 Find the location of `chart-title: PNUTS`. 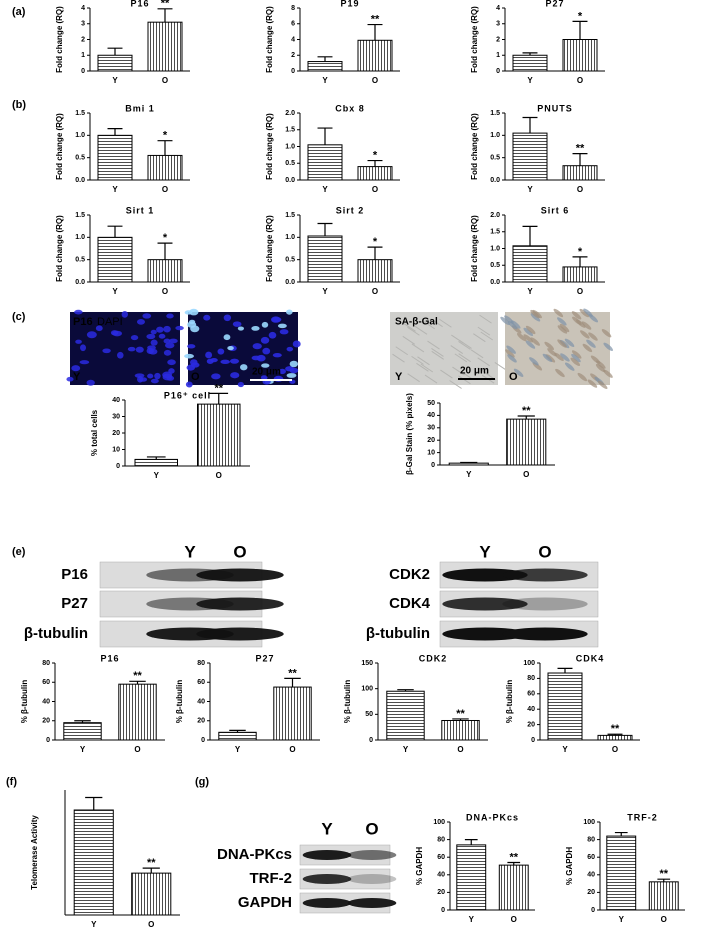

chart-title: PNUTS is located at coordinates (555, 108).